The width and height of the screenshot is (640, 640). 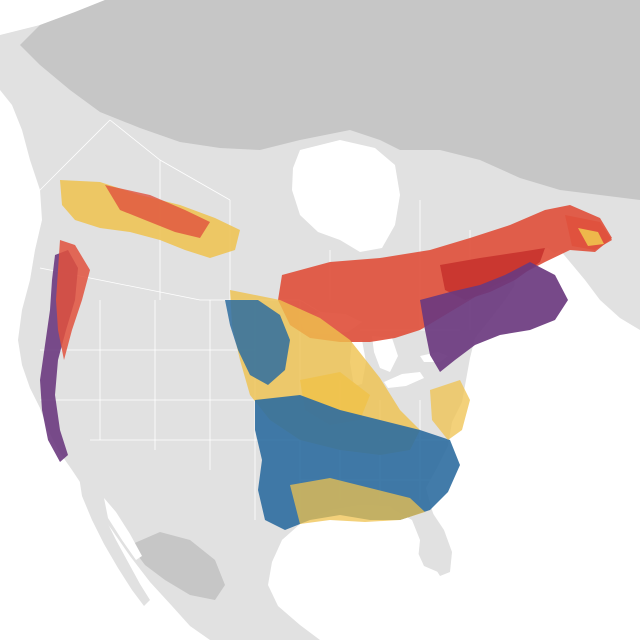 What do you see at coordinates (157, 211) in the screenshot?
I see `breeding-range-rockies` at bounding box center [157, 211].